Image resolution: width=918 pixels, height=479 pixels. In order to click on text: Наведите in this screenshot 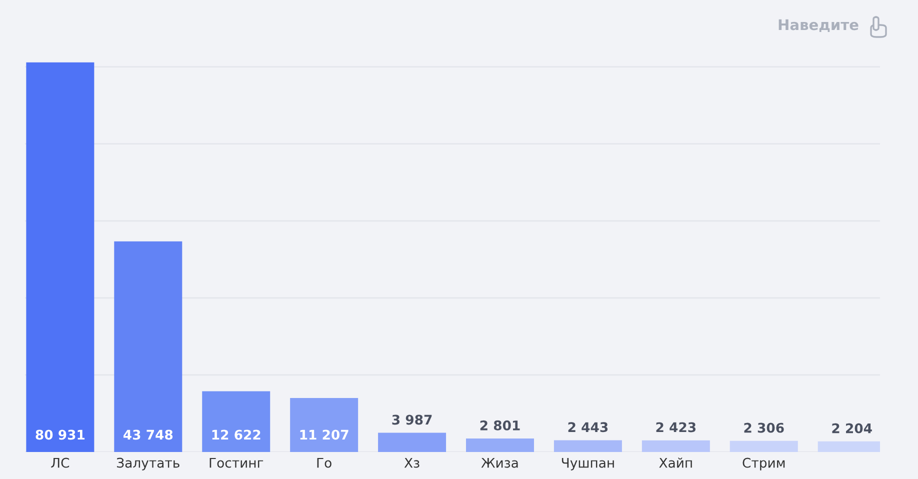, I will do `click(818, 25)`.